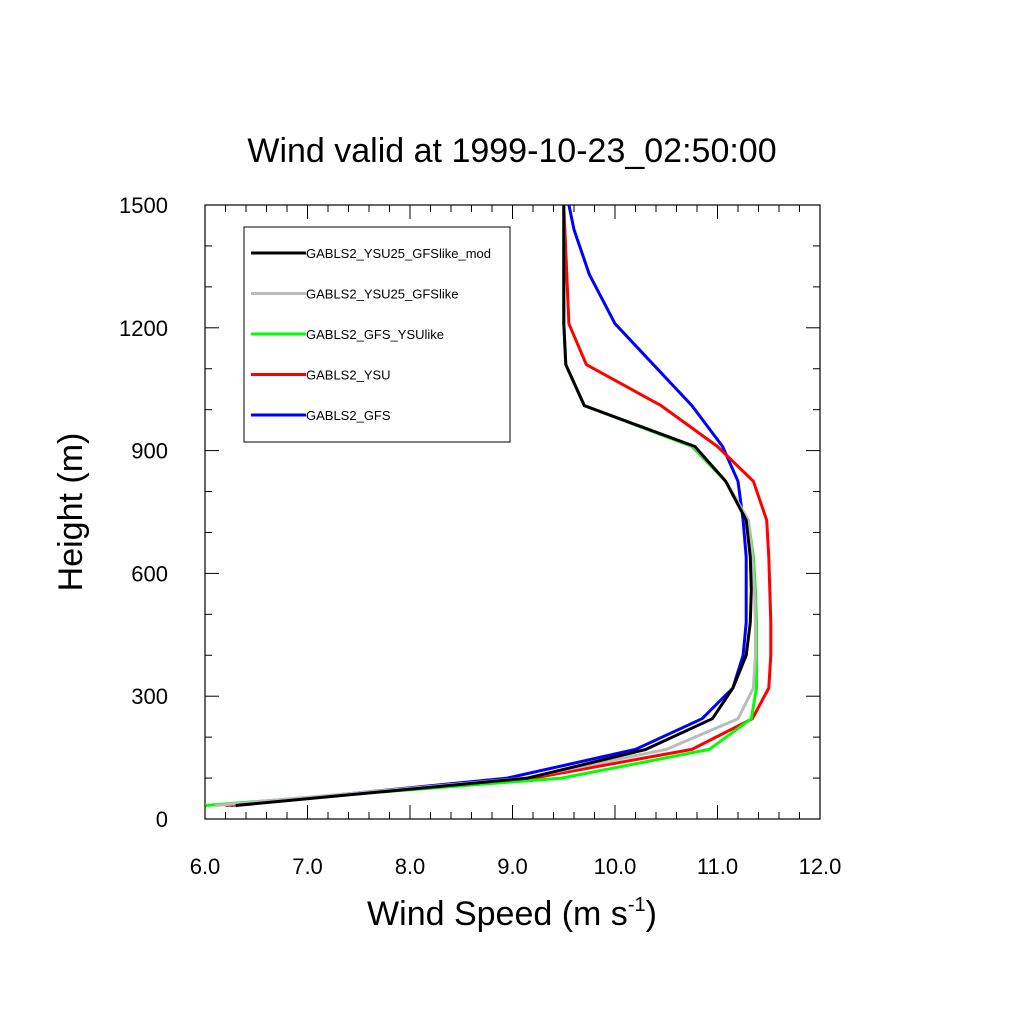  What do you see at coordinates (398, 253) in the screenshot?
I see `legend-label: GABLS2_YSU25_GFSlike_mod` at bounding box center [398, 253].